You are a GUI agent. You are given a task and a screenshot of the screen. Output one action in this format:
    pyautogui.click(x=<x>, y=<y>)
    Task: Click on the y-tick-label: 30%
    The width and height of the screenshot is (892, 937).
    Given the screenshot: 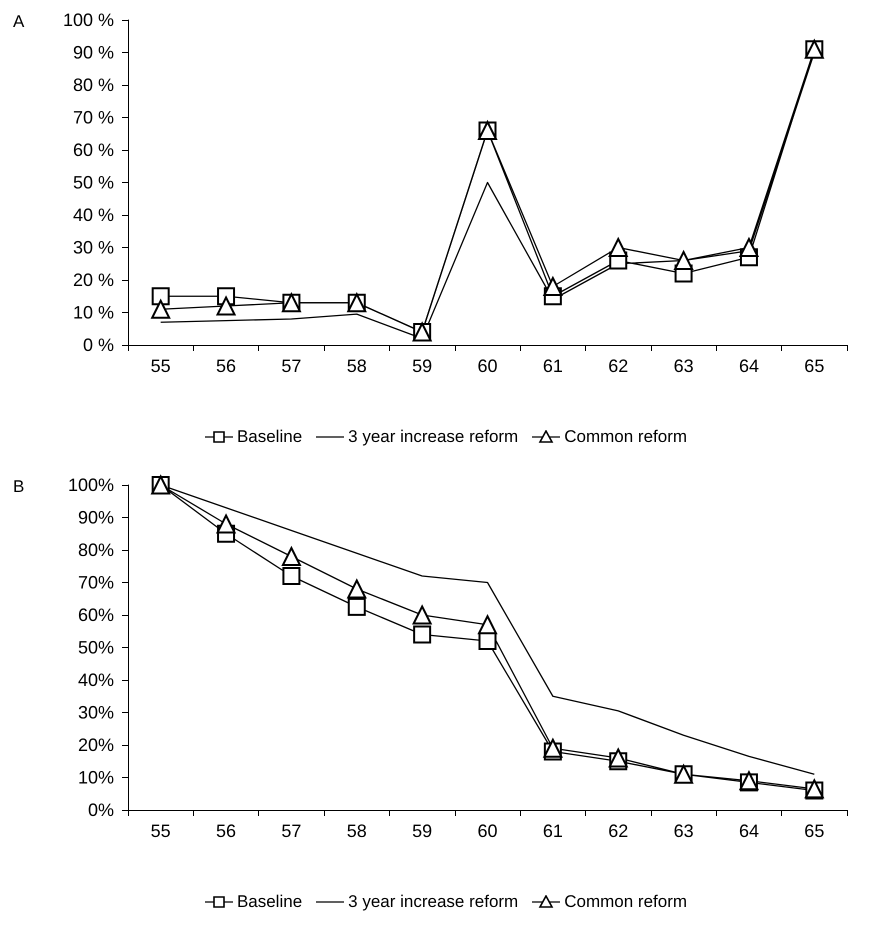 What is the action you would take?
    pyautogui.click(x=96, y=712)
    